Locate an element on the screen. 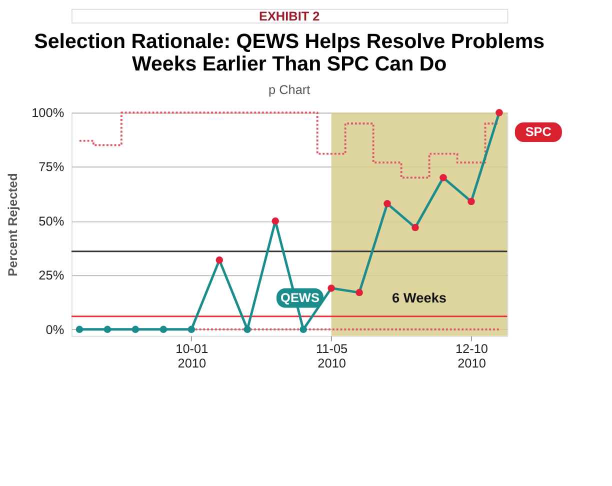 The image size is (612, 486). x-tick-label: 11-05 2010 is located at coordinates (332, 356).